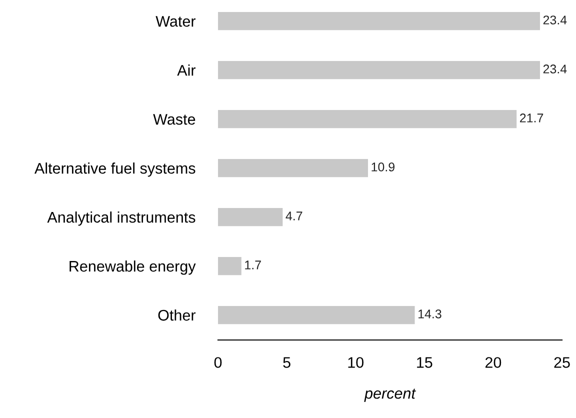 This screenshot has width=576, height=418. What do you see at coordinates (218, 362) in the screenshot?
I see `x-tick-label: 0` at bounding box center [218, 362].